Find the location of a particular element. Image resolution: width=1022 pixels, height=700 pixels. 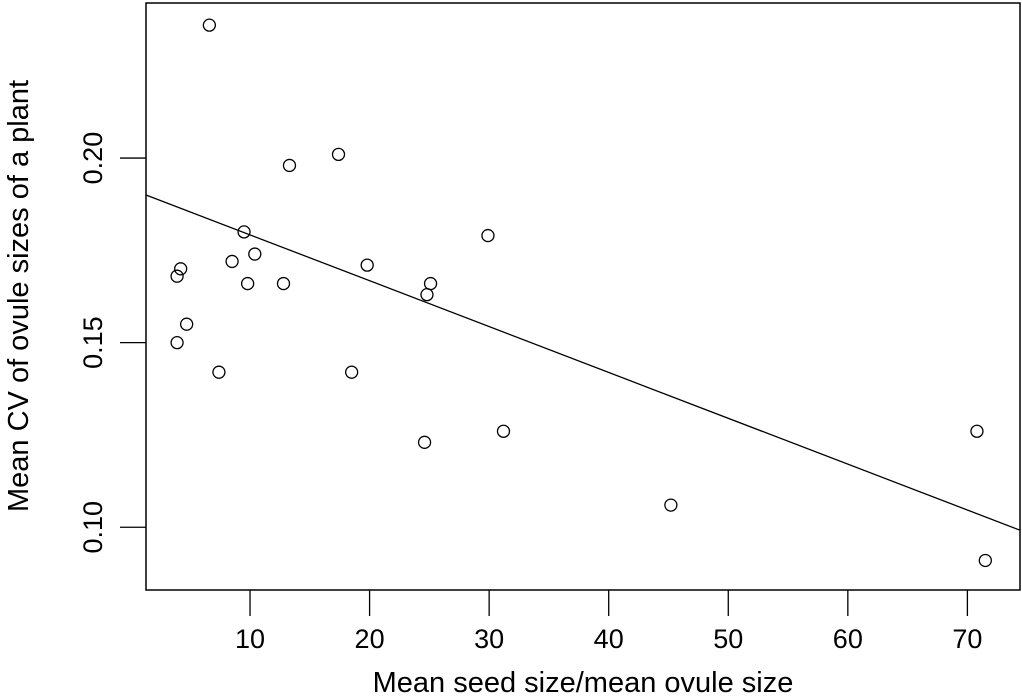

x-tick-label: 30 is located at coordinates (489, 639).